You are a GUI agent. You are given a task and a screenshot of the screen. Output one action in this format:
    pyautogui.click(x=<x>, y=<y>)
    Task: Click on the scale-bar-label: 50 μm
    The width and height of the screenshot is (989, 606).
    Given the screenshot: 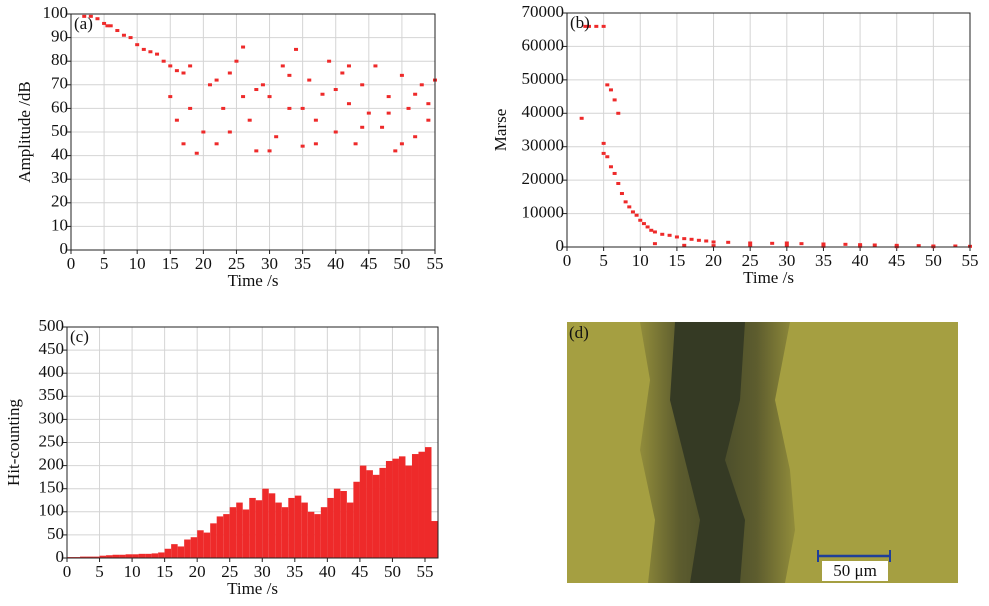 What is the action you would take?
    pyautogui.click(x=855, y=570)
    